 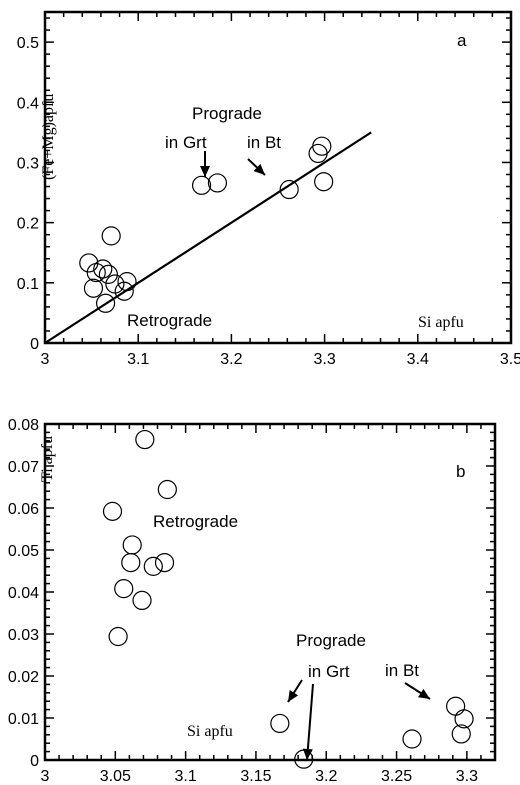 What do you see at coordinates (331, 640) in the screenshot?
I see `panel-b-annotation-prograde: Prograde` at bounding box center [331, 640].